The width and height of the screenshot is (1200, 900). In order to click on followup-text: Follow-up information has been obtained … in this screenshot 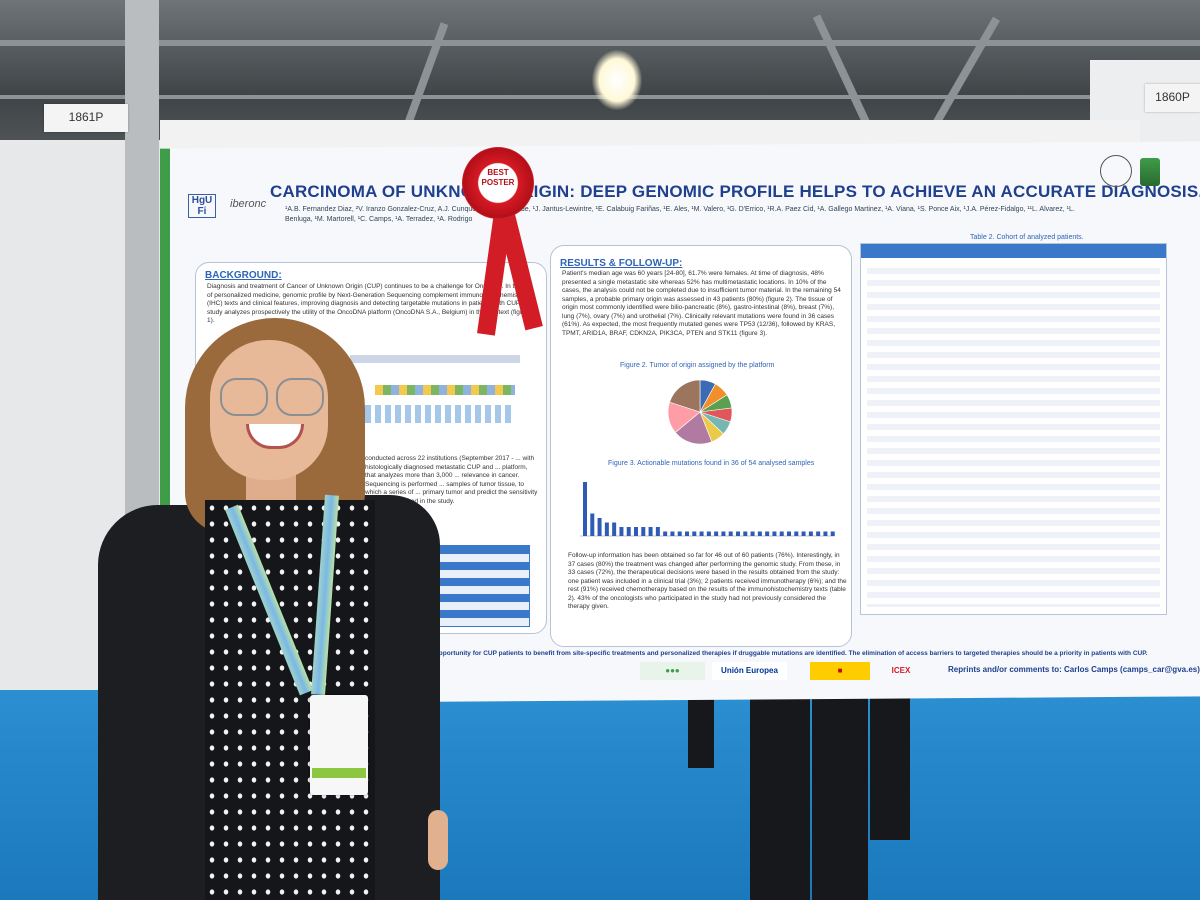, I will do `click(707, 581)`.